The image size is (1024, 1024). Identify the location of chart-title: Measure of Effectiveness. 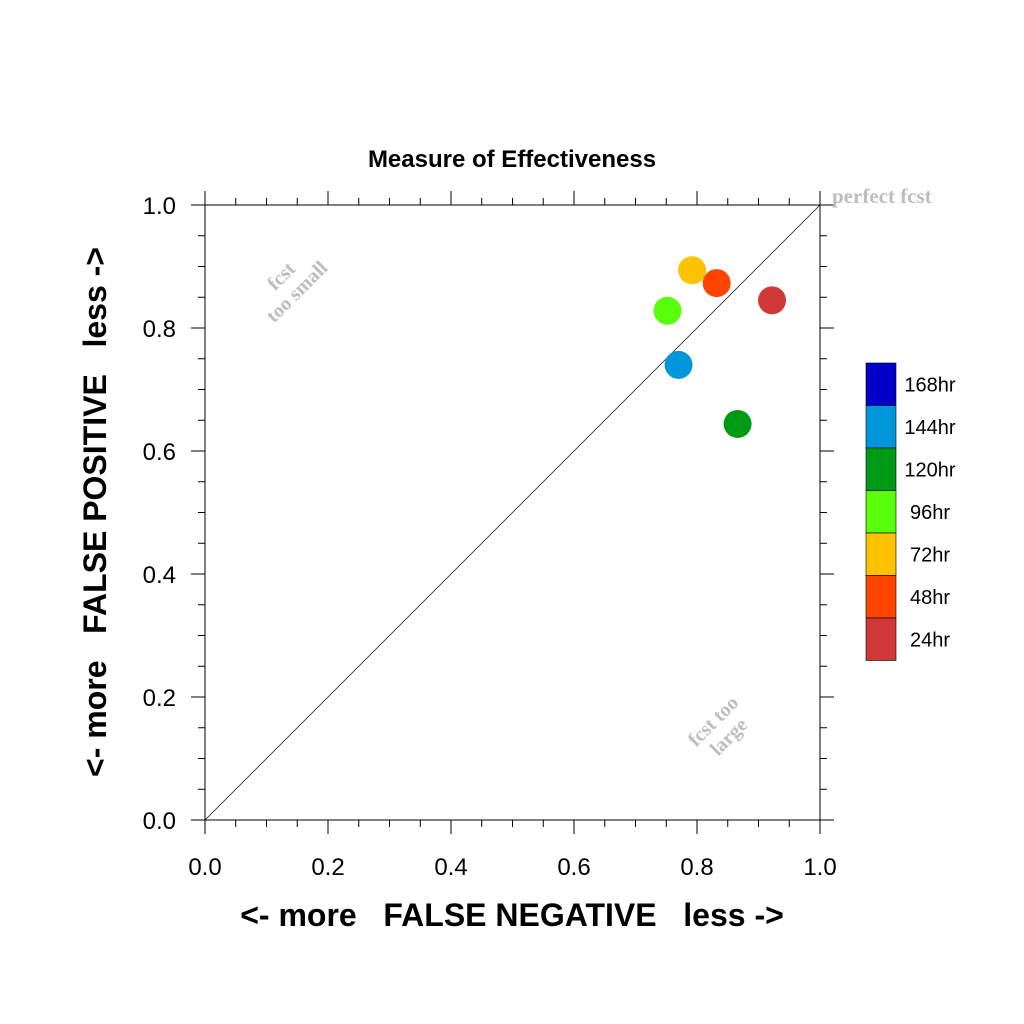
(512, 159).